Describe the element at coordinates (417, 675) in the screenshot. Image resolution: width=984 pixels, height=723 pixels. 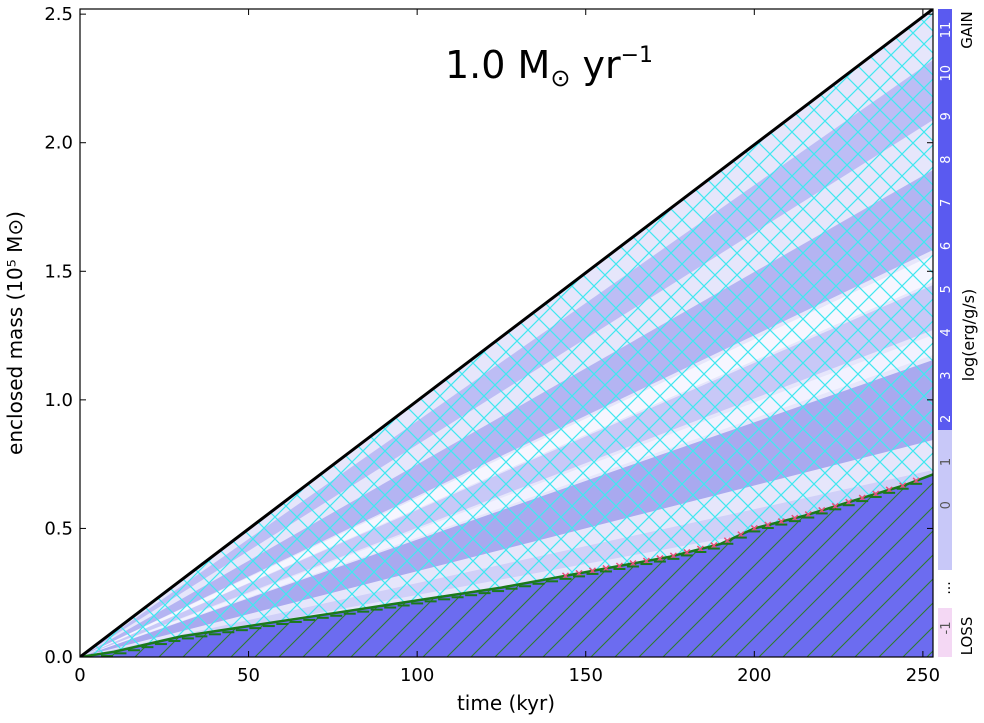
I see `x-tick-label: 100` at that location.